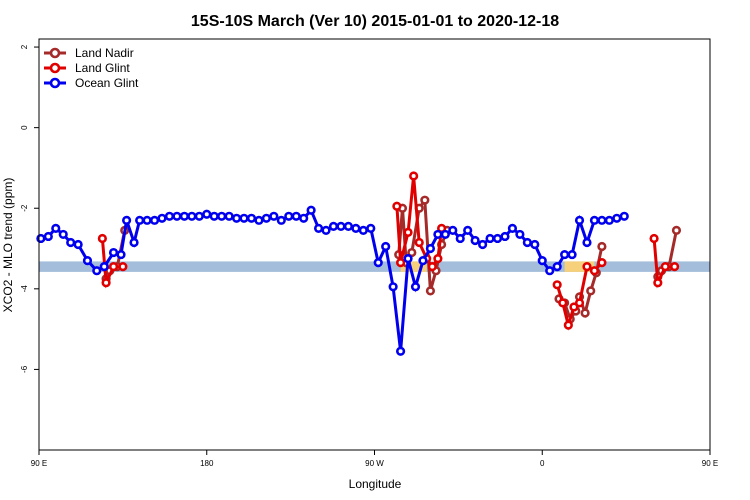  Describe the element at coordinates (207, 463) in the screenshot. I see `x-tick-label-1: 180` at that location.